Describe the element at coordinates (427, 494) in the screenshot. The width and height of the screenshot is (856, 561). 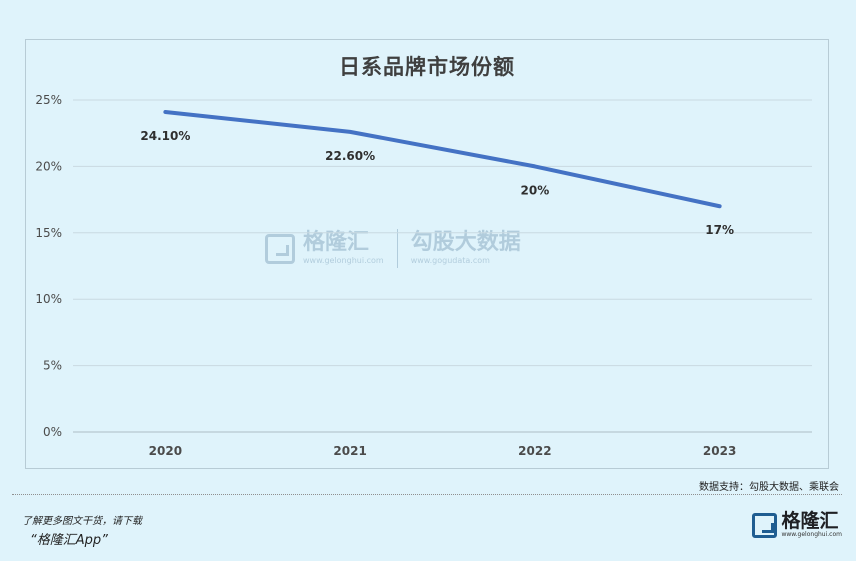
I see `footer-divider` at that location.